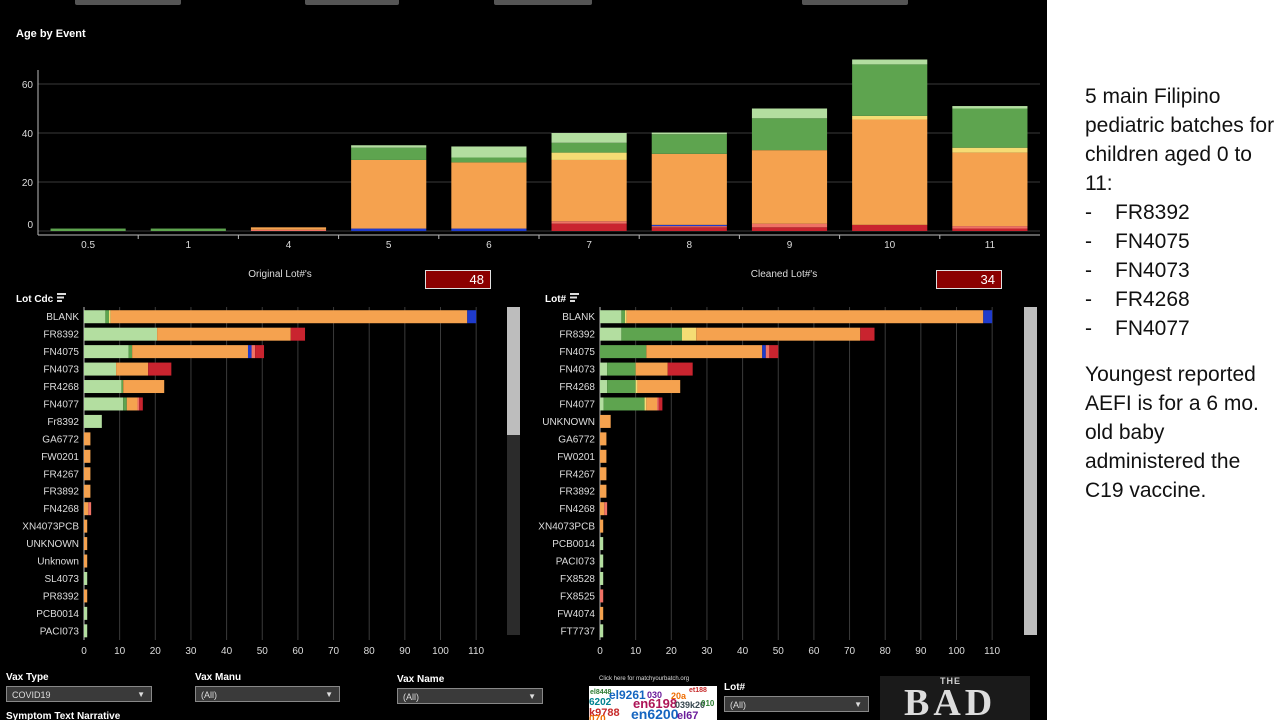  Describe the element at coordinates (1030, 471) in the screenshot. I see `cleaned-lots-scrollbar` at that location.